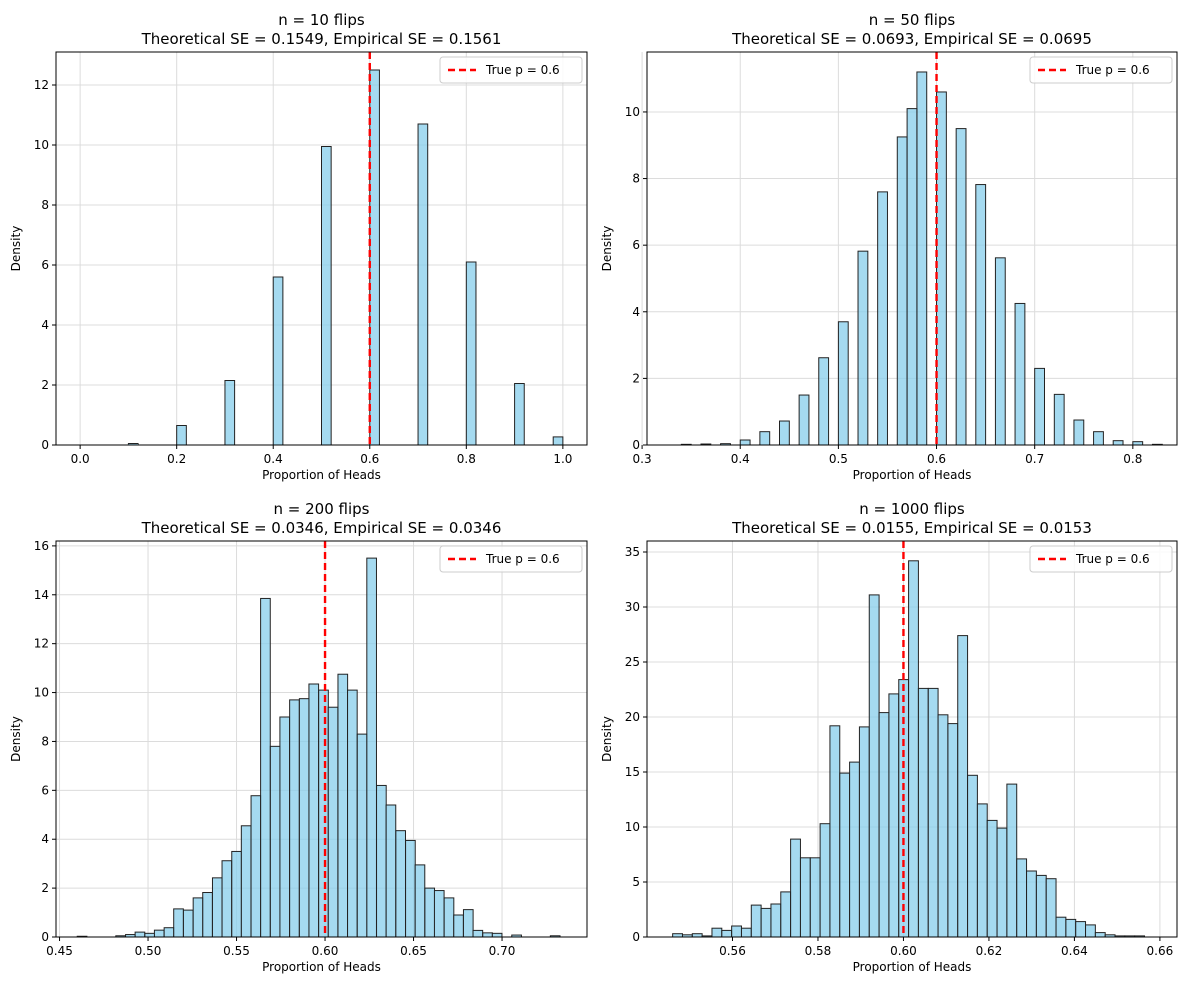  I want to click on x-tick-label: 0.58, so click(818, 951).